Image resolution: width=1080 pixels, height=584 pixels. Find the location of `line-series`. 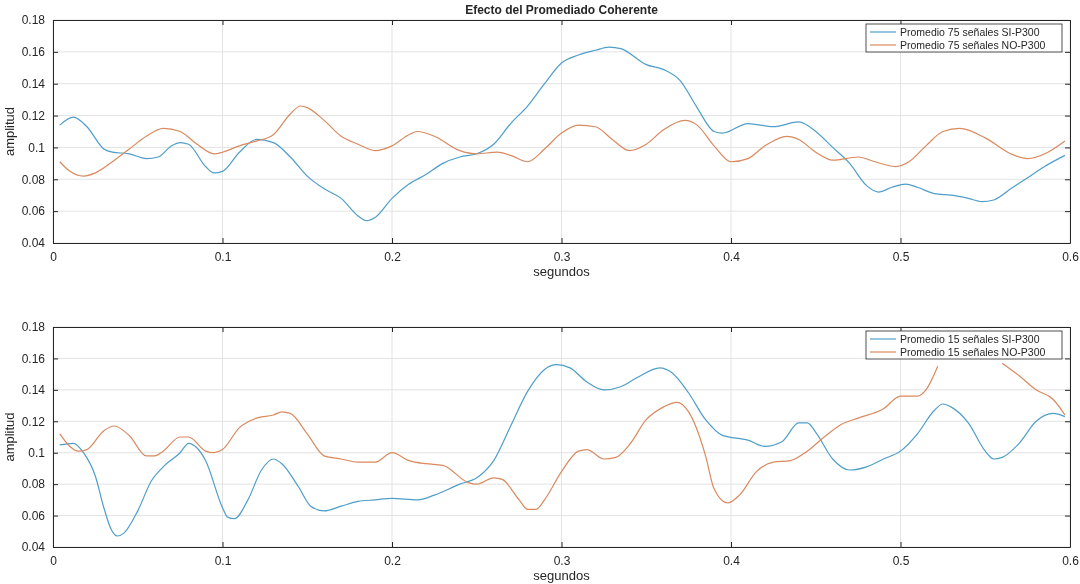

line-series is located at coordinates (562, 141).